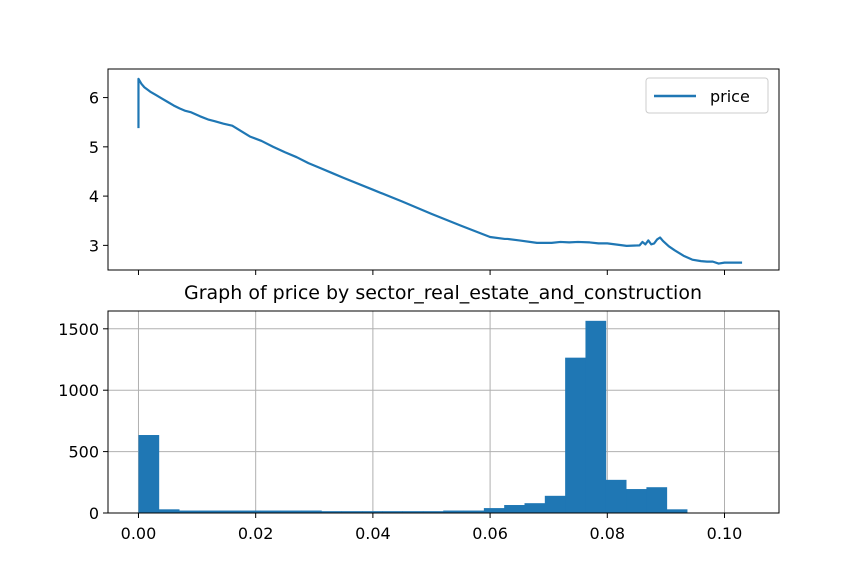 The height and width of the screenshot is (576, 864). I want to click on y-tick-label: 4, so click(94, 196).